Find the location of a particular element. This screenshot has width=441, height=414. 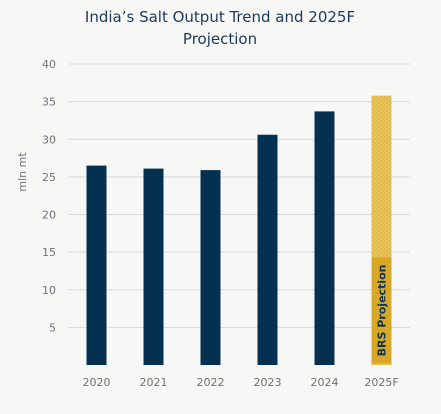

bar-2022 is located at coordinates (210, 267).